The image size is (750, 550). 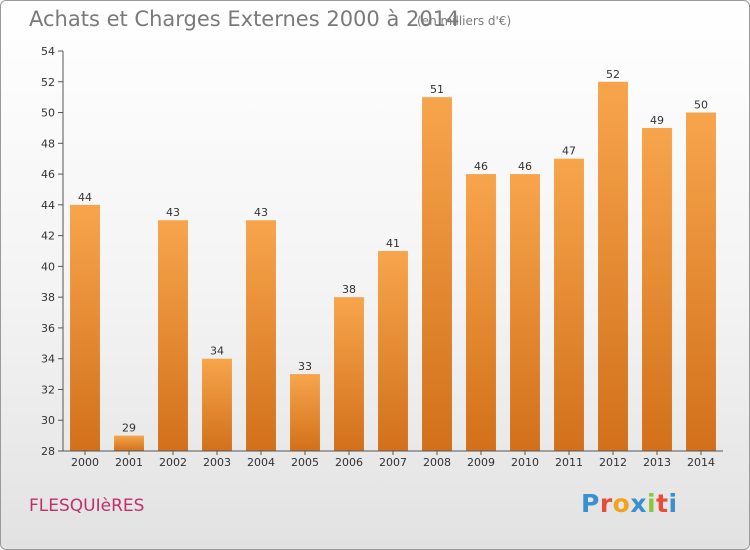 I want to click on logo-letter: r, so click(x=606, y=503).